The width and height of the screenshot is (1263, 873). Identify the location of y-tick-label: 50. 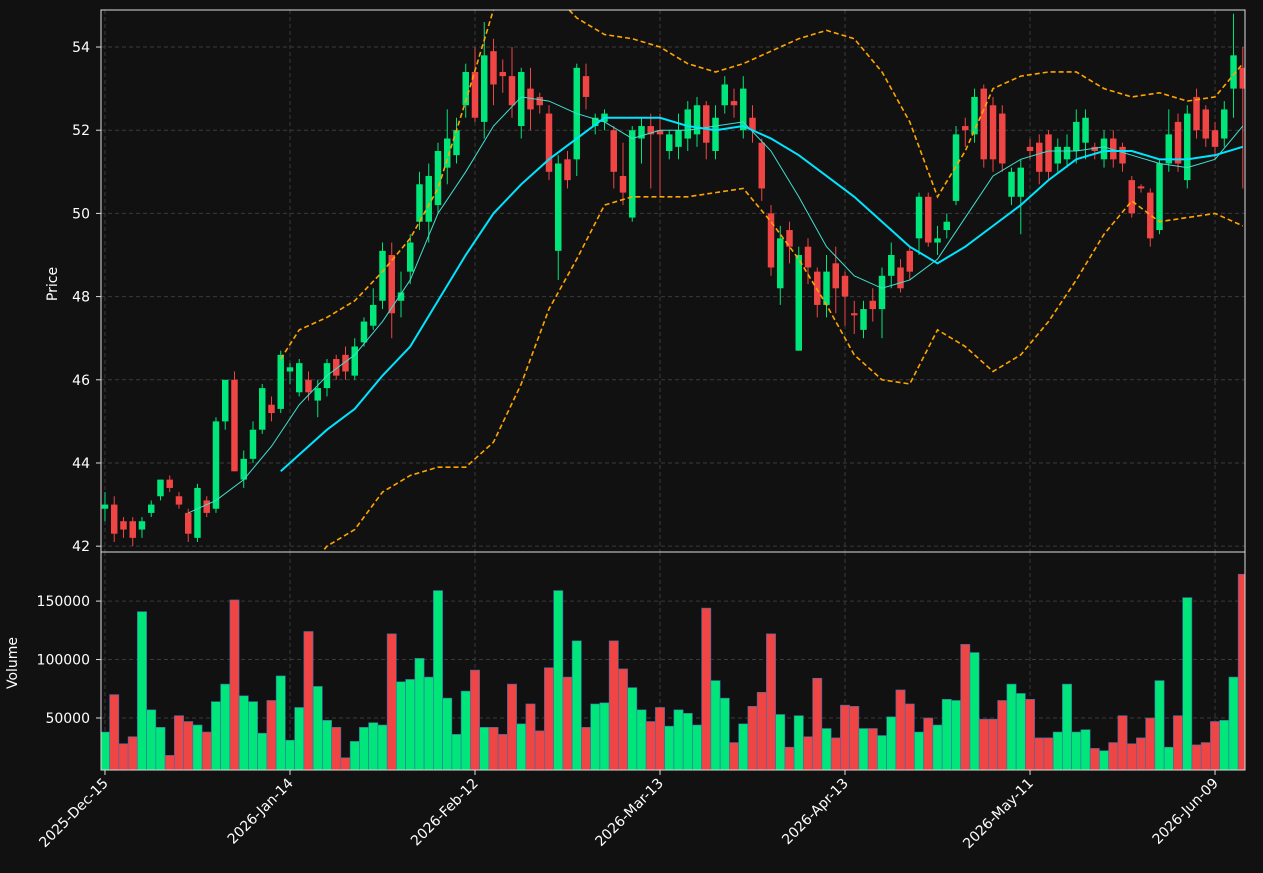
(81, 214).